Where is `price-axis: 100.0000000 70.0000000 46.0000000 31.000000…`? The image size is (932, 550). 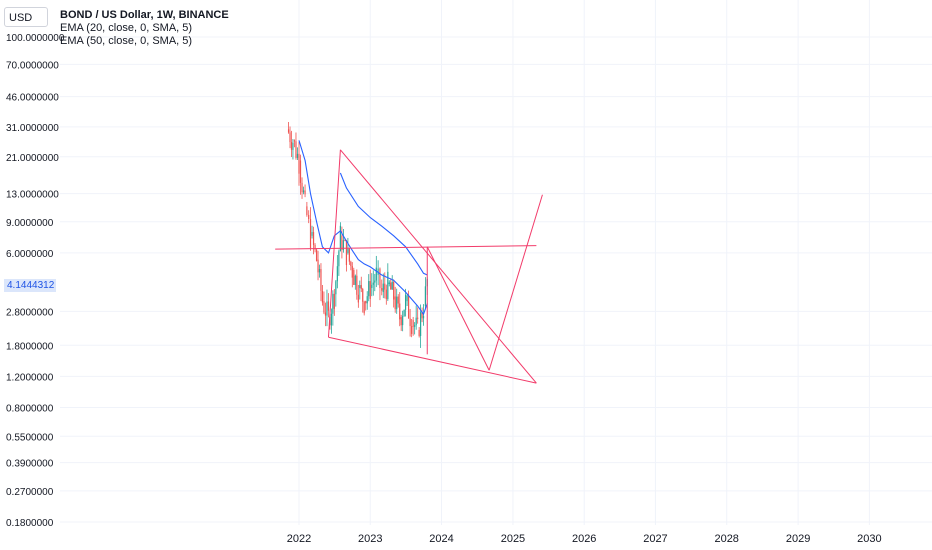 price-axis: 100.0000000 70.0000000 46.0000000 31.000000… is located at coordinates (35, 281).